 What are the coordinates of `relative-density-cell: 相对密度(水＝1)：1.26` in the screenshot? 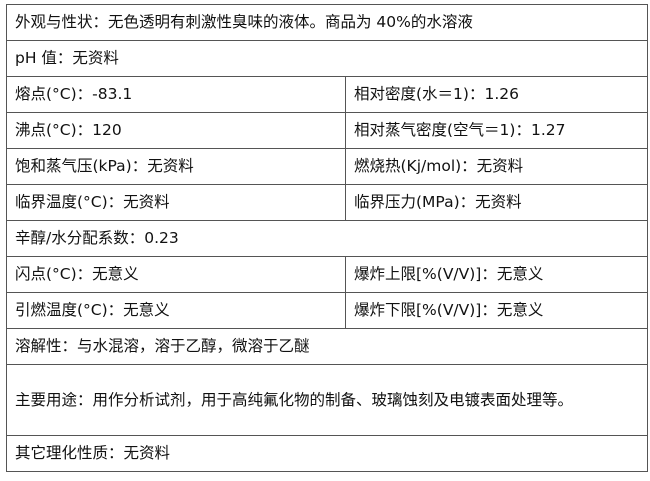 It's located at (496, 94).